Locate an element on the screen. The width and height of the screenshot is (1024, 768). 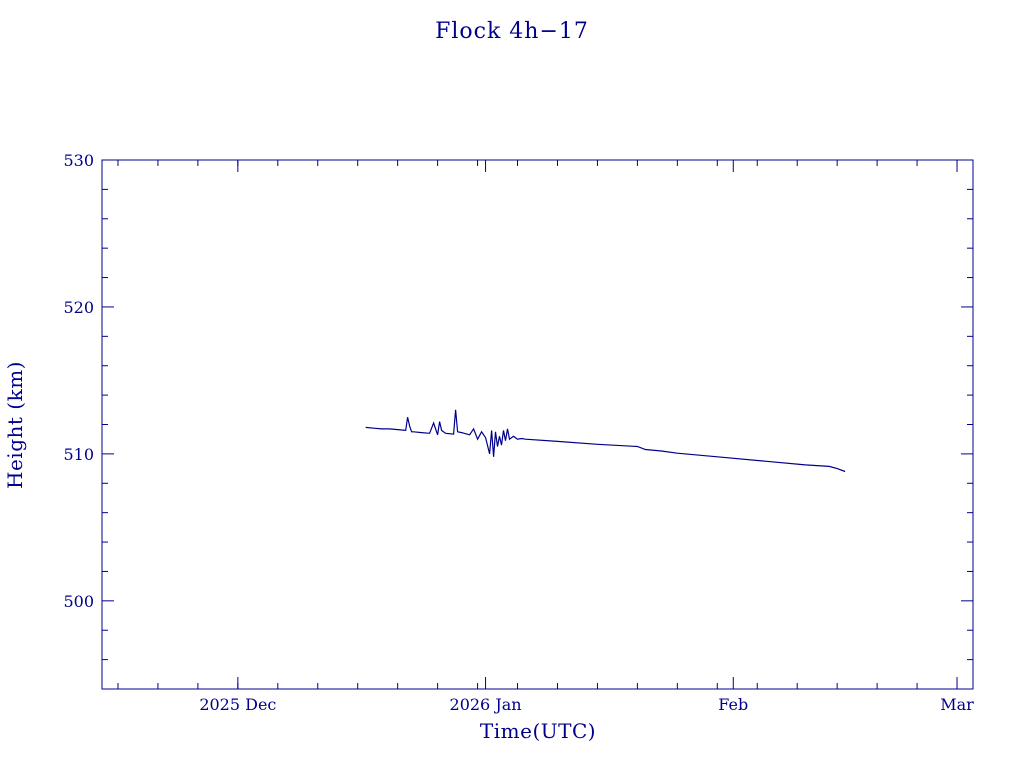
y-tick-label: 530 is located at coordinates (78, 160).